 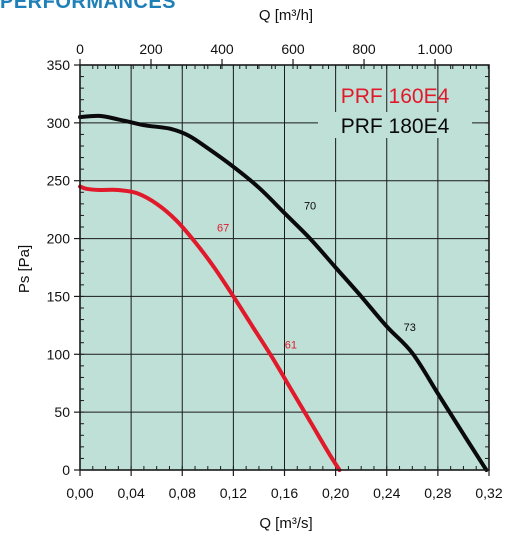 What do you see at coordinates (62, 412) in the screenshot?
I see `y-tick-label: 50` at bounding box center [62, 412].